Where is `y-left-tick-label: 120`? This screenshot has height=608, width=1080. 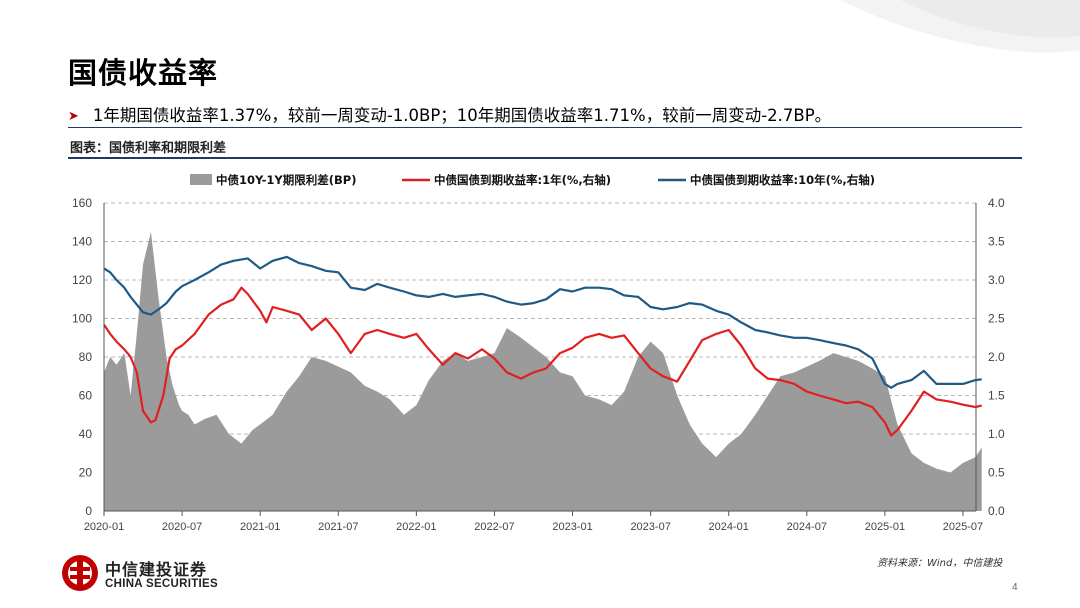
y-left-tick-label: 120 is located at coordinates (82, 280).